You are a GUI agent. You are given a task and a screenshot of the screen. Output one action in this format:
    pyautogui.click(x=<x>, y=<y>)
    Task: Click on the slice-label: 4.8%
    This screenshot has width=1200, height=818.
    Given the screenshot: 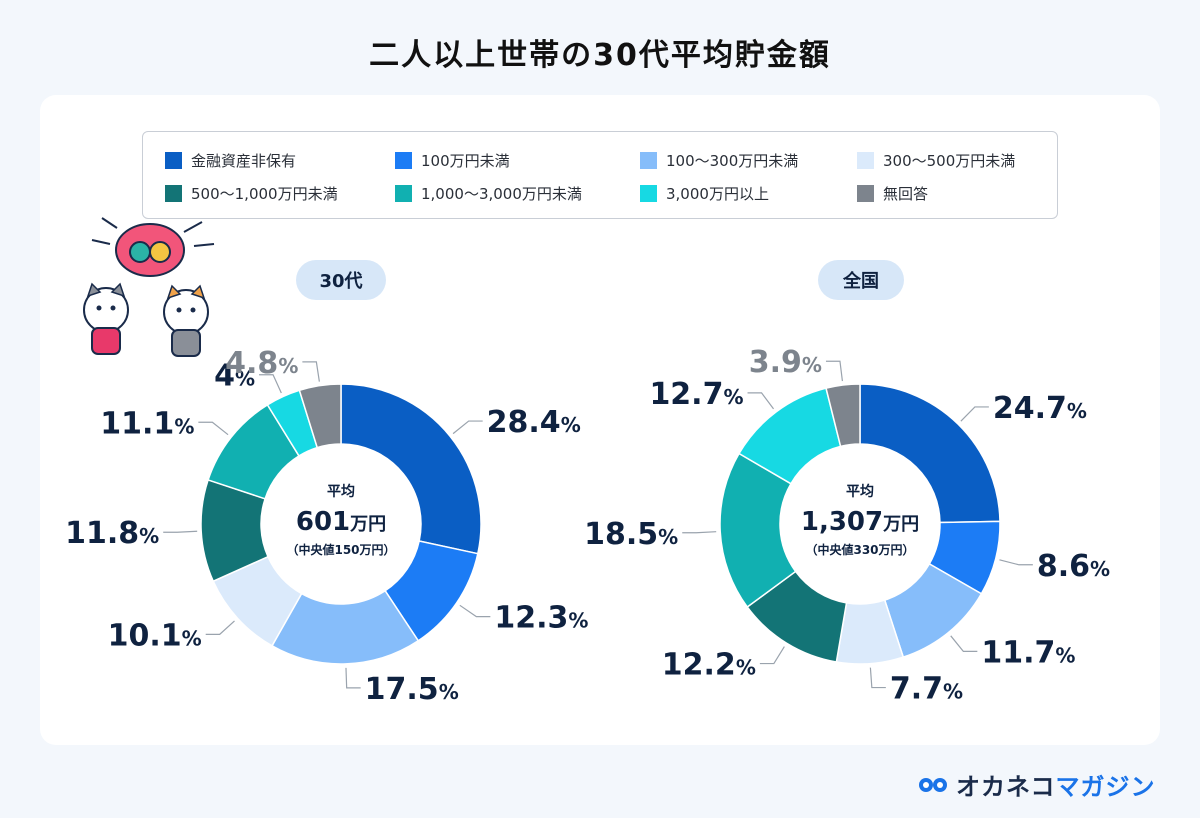 What is the action you would take?
    pyautogui.click(x=261, y=363)
    